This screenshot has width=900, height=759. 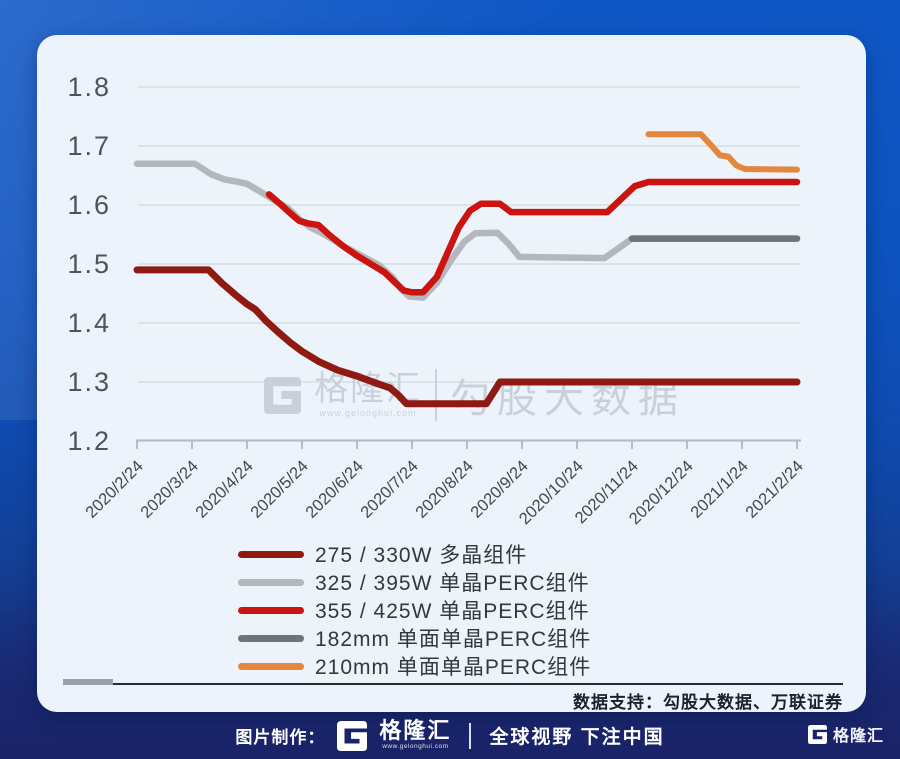 What do you see at coordinates (415, 747) in the screenshot?
I see `footer-brand-url: www.gelonghui.com` at bounding box center [415, 747].